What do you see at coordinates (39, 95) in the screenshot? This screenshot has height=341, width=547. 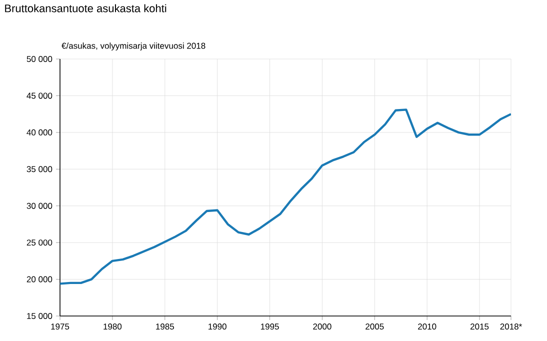 I see `y-tick-label: 45 000` at bounding box center [39, 95].